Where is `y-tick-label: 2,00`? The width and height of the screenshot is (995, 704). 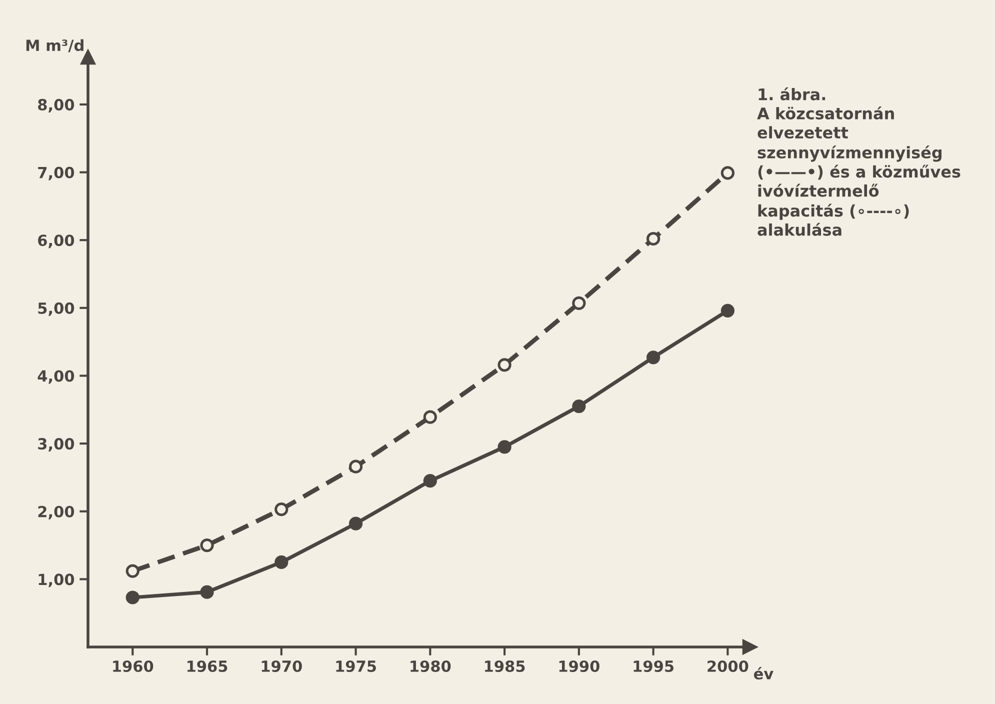 y-tick-label: 2,00 is located at coordinates (56, 513).